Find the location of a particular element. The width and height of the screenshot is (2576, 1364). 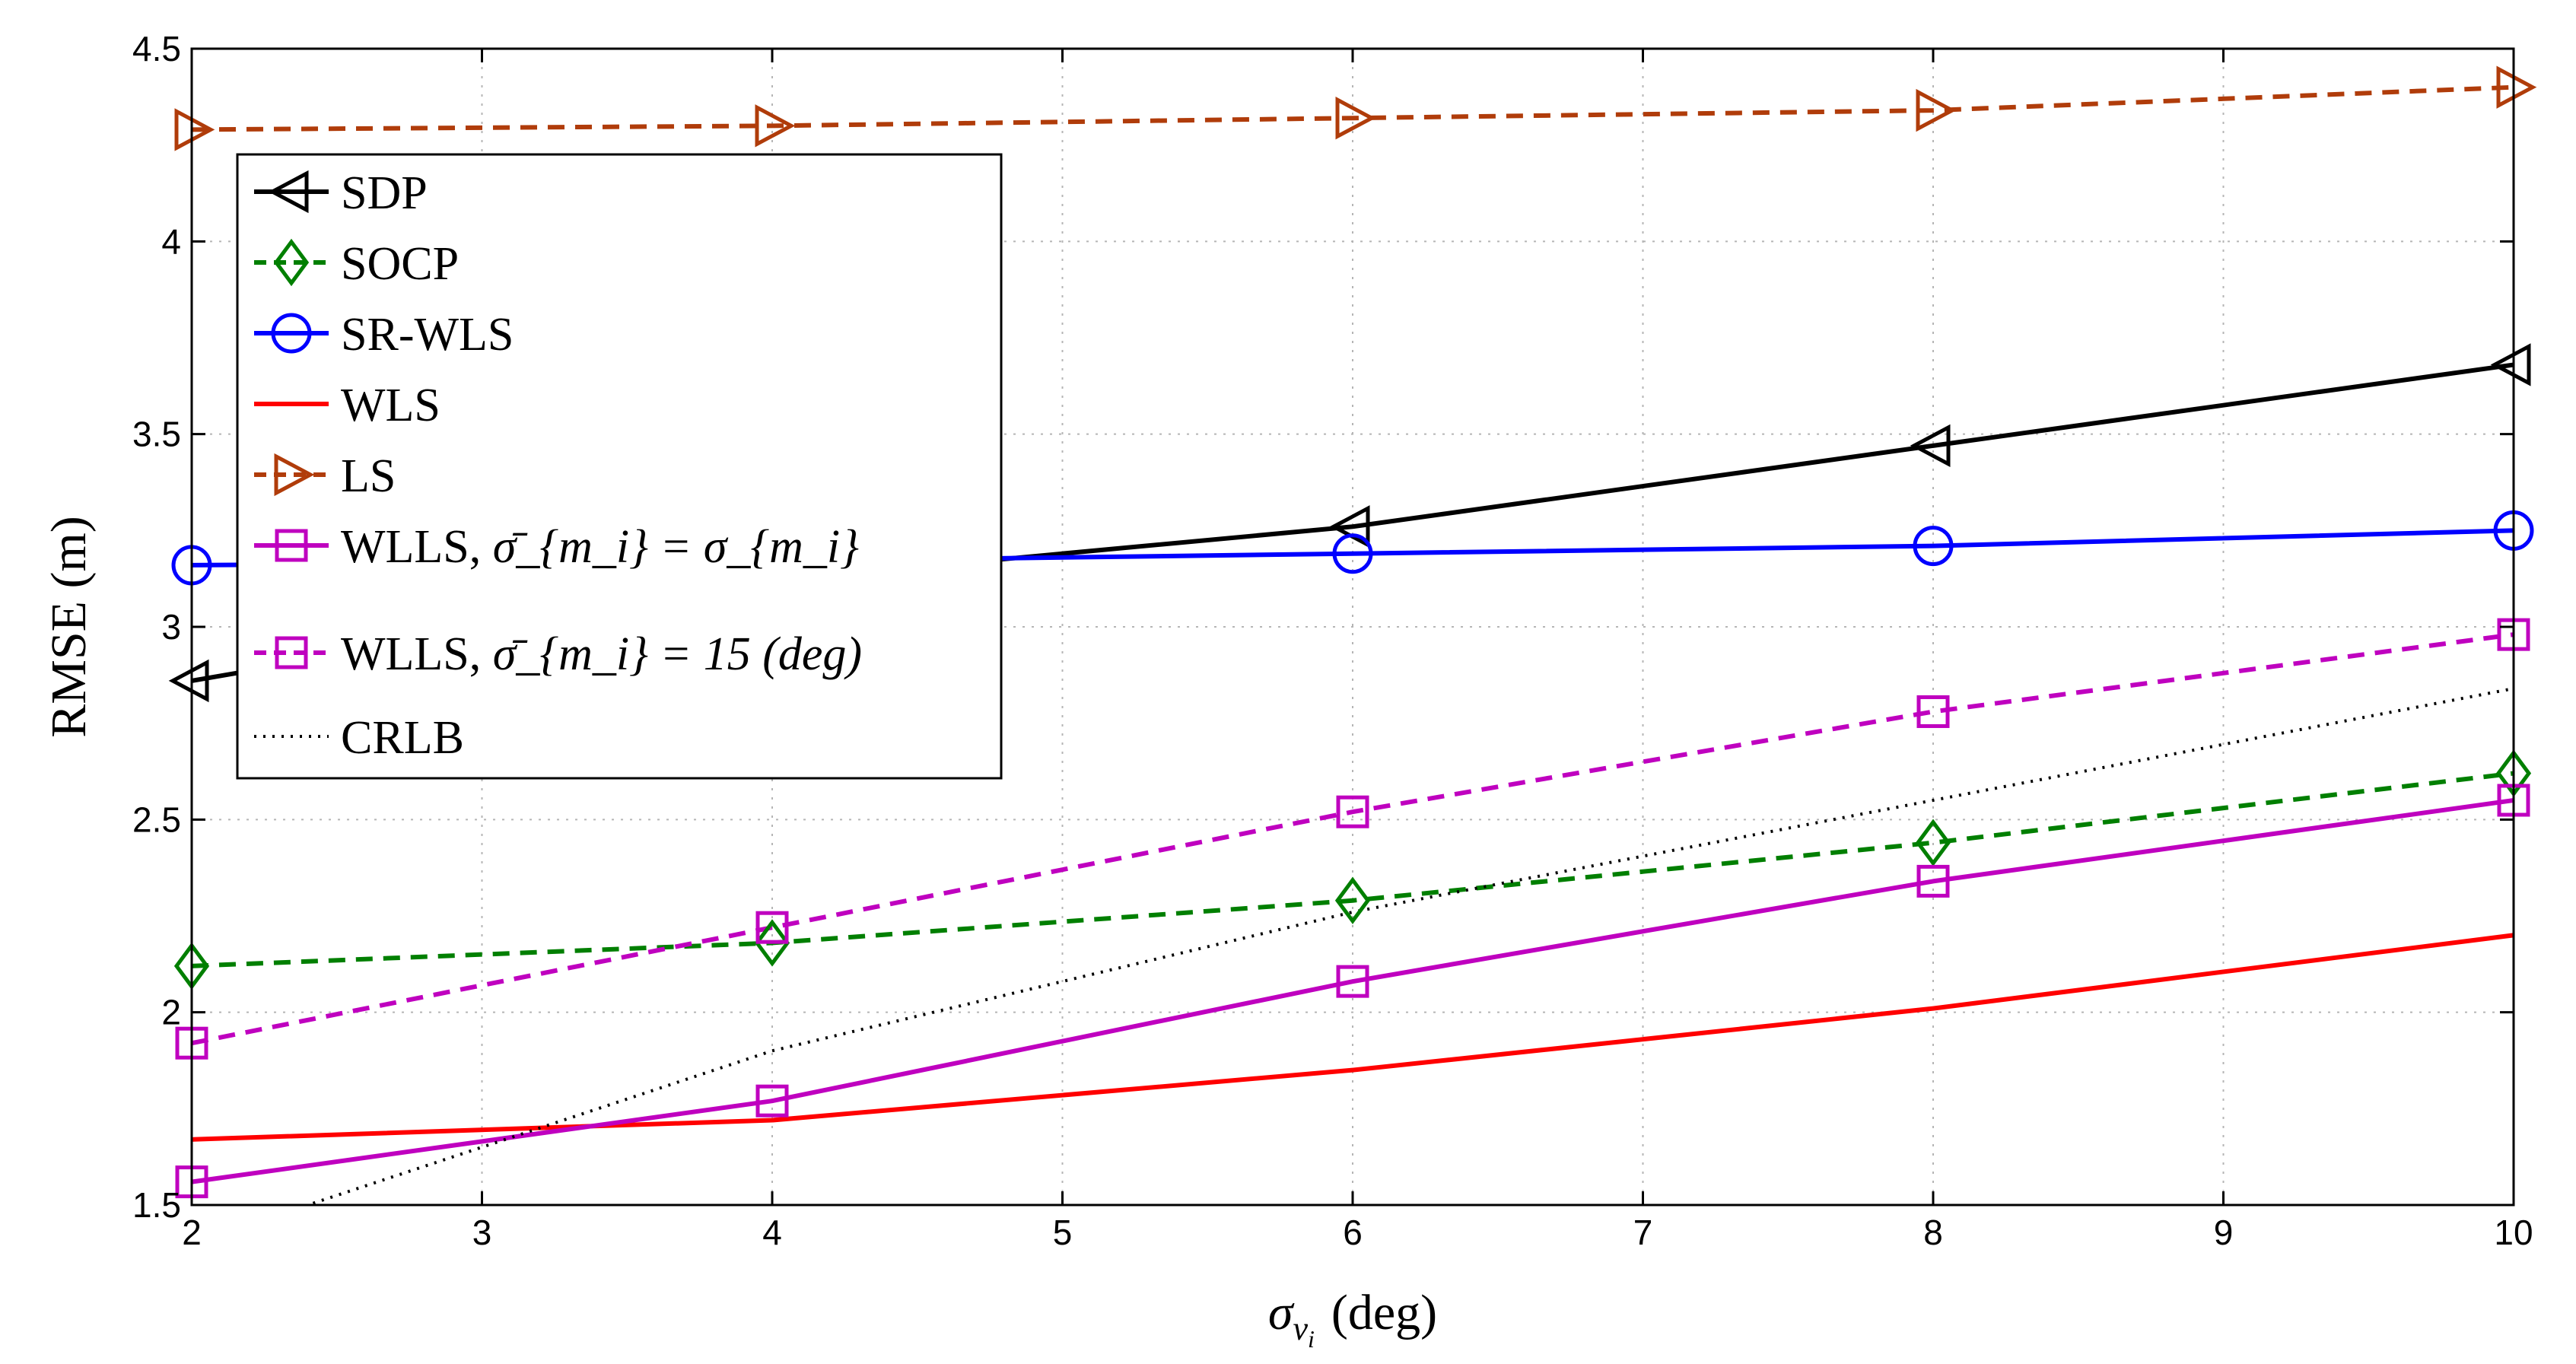

x-axis-title-subsub: i is located at coordinates (1311, 1339).